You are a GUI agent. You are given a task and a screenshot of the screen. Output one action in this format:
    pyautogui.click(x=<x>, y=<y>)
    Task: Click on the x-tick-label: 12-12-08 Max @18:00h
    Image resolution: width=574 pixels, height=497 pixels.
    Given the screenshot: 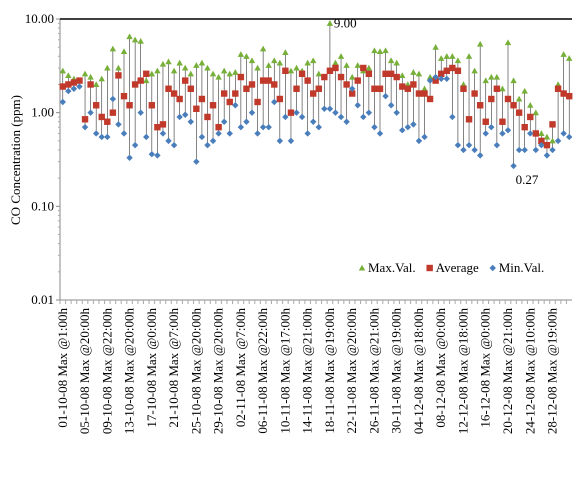 What is the action you would take?
    pyautogui.click(x=462, y=371)
    